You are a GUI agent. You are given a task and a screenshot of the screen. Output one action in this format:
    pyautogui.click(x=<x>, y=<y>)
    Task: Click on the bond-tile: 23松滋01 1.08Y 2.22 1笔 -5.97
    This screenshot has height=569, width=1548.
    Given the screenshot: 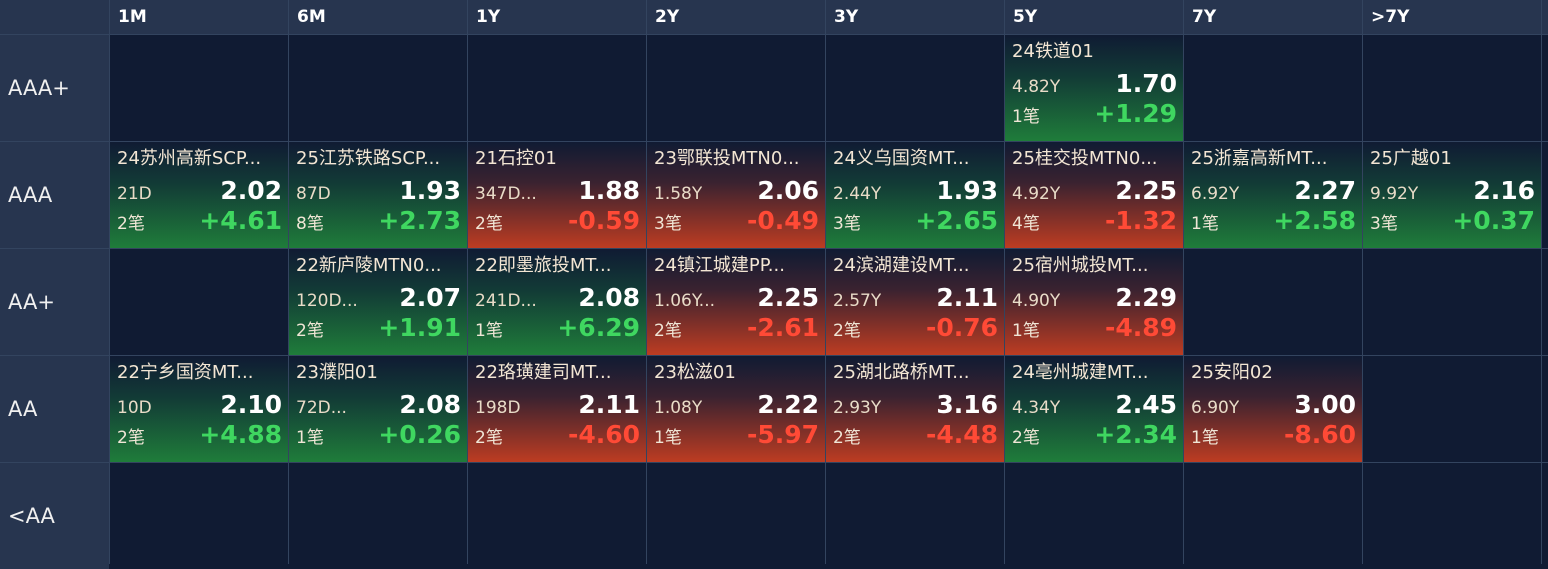 What is the action you would take?
    pyautogui.click(x=736, y=409)
    